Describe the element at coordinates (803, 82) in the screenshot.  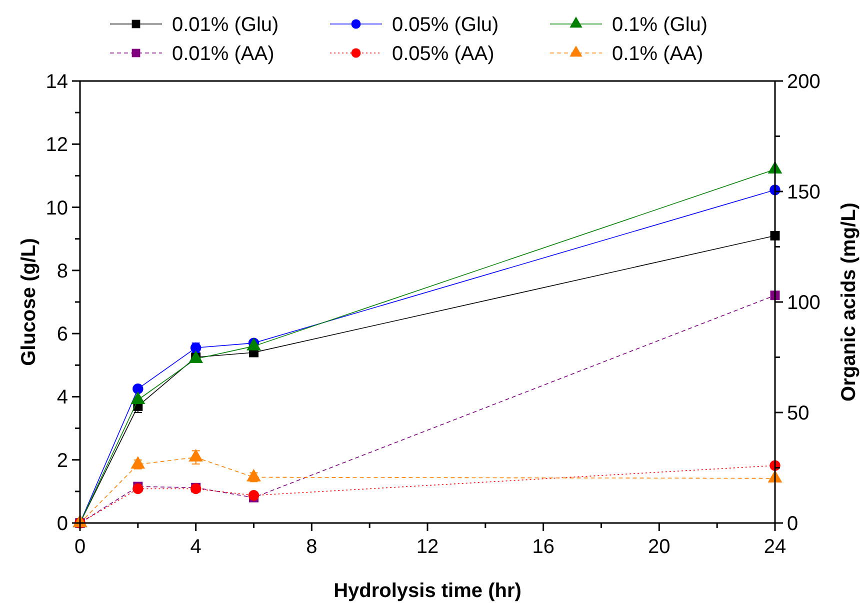
I see `y2-tick-label: 200` at that location.